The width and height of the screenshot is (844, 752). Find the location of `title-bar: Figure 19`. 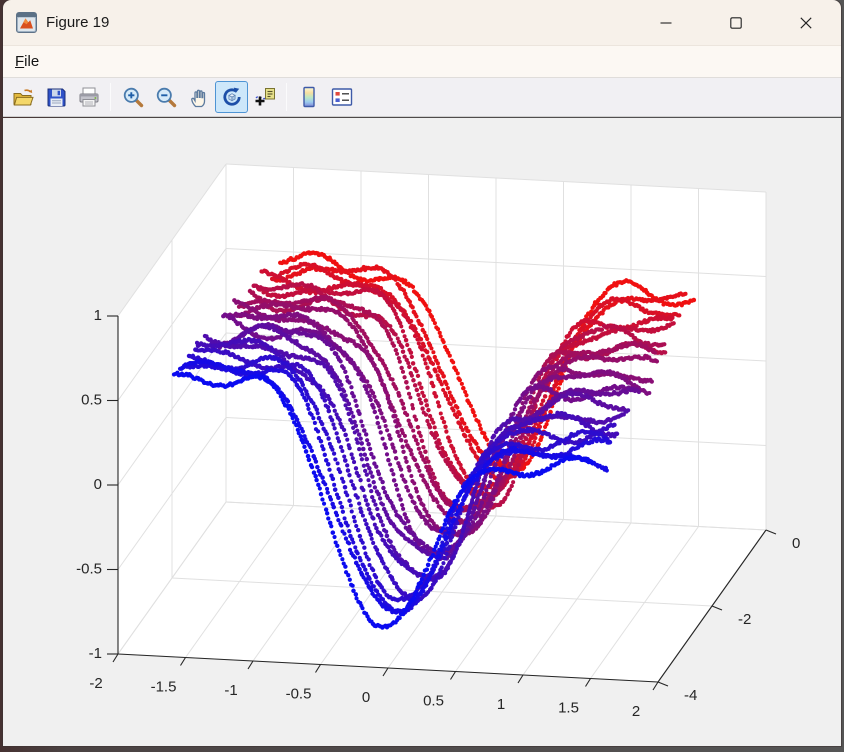

title-bar: Figure 19 is located at coordinates (422, 23).